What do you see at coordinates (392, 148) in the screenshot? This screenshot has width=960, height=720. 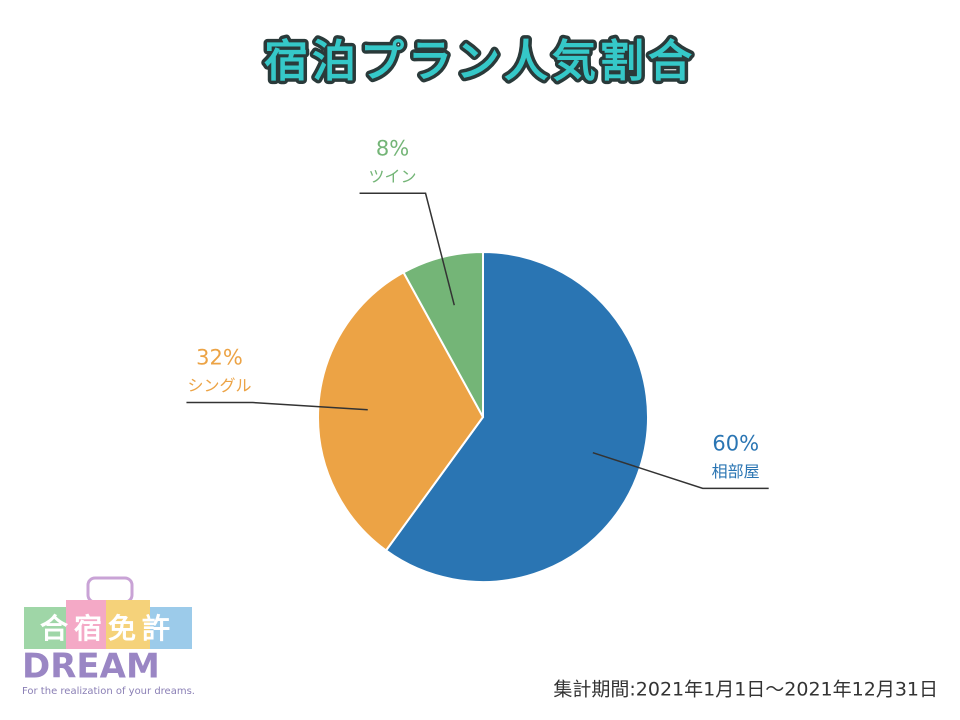 I see `data-label: 8%` at bounding box center [392, 148].